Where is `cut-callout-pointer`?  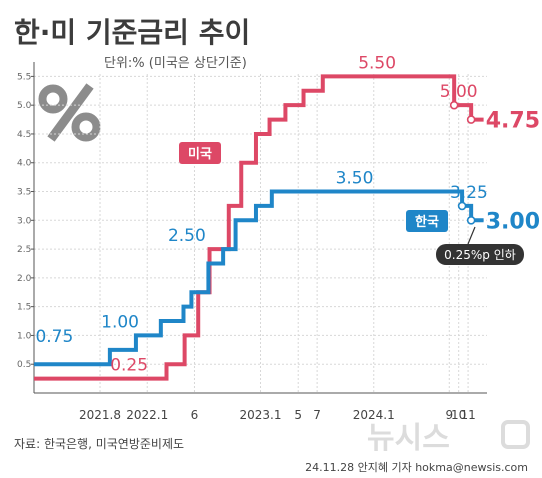
cut-callout-pointer is located at coordinates (471, 235).